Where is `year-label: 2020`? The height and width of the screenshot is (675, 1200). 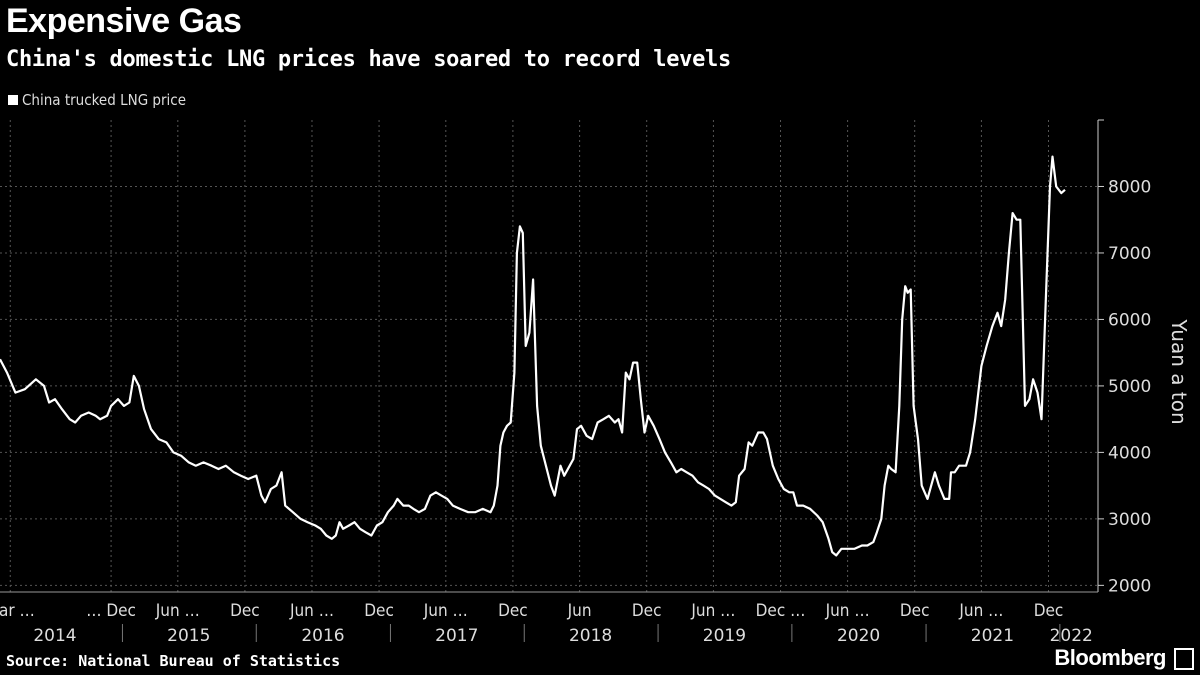 year-label: 2020 is located at coordinates (858, 636).